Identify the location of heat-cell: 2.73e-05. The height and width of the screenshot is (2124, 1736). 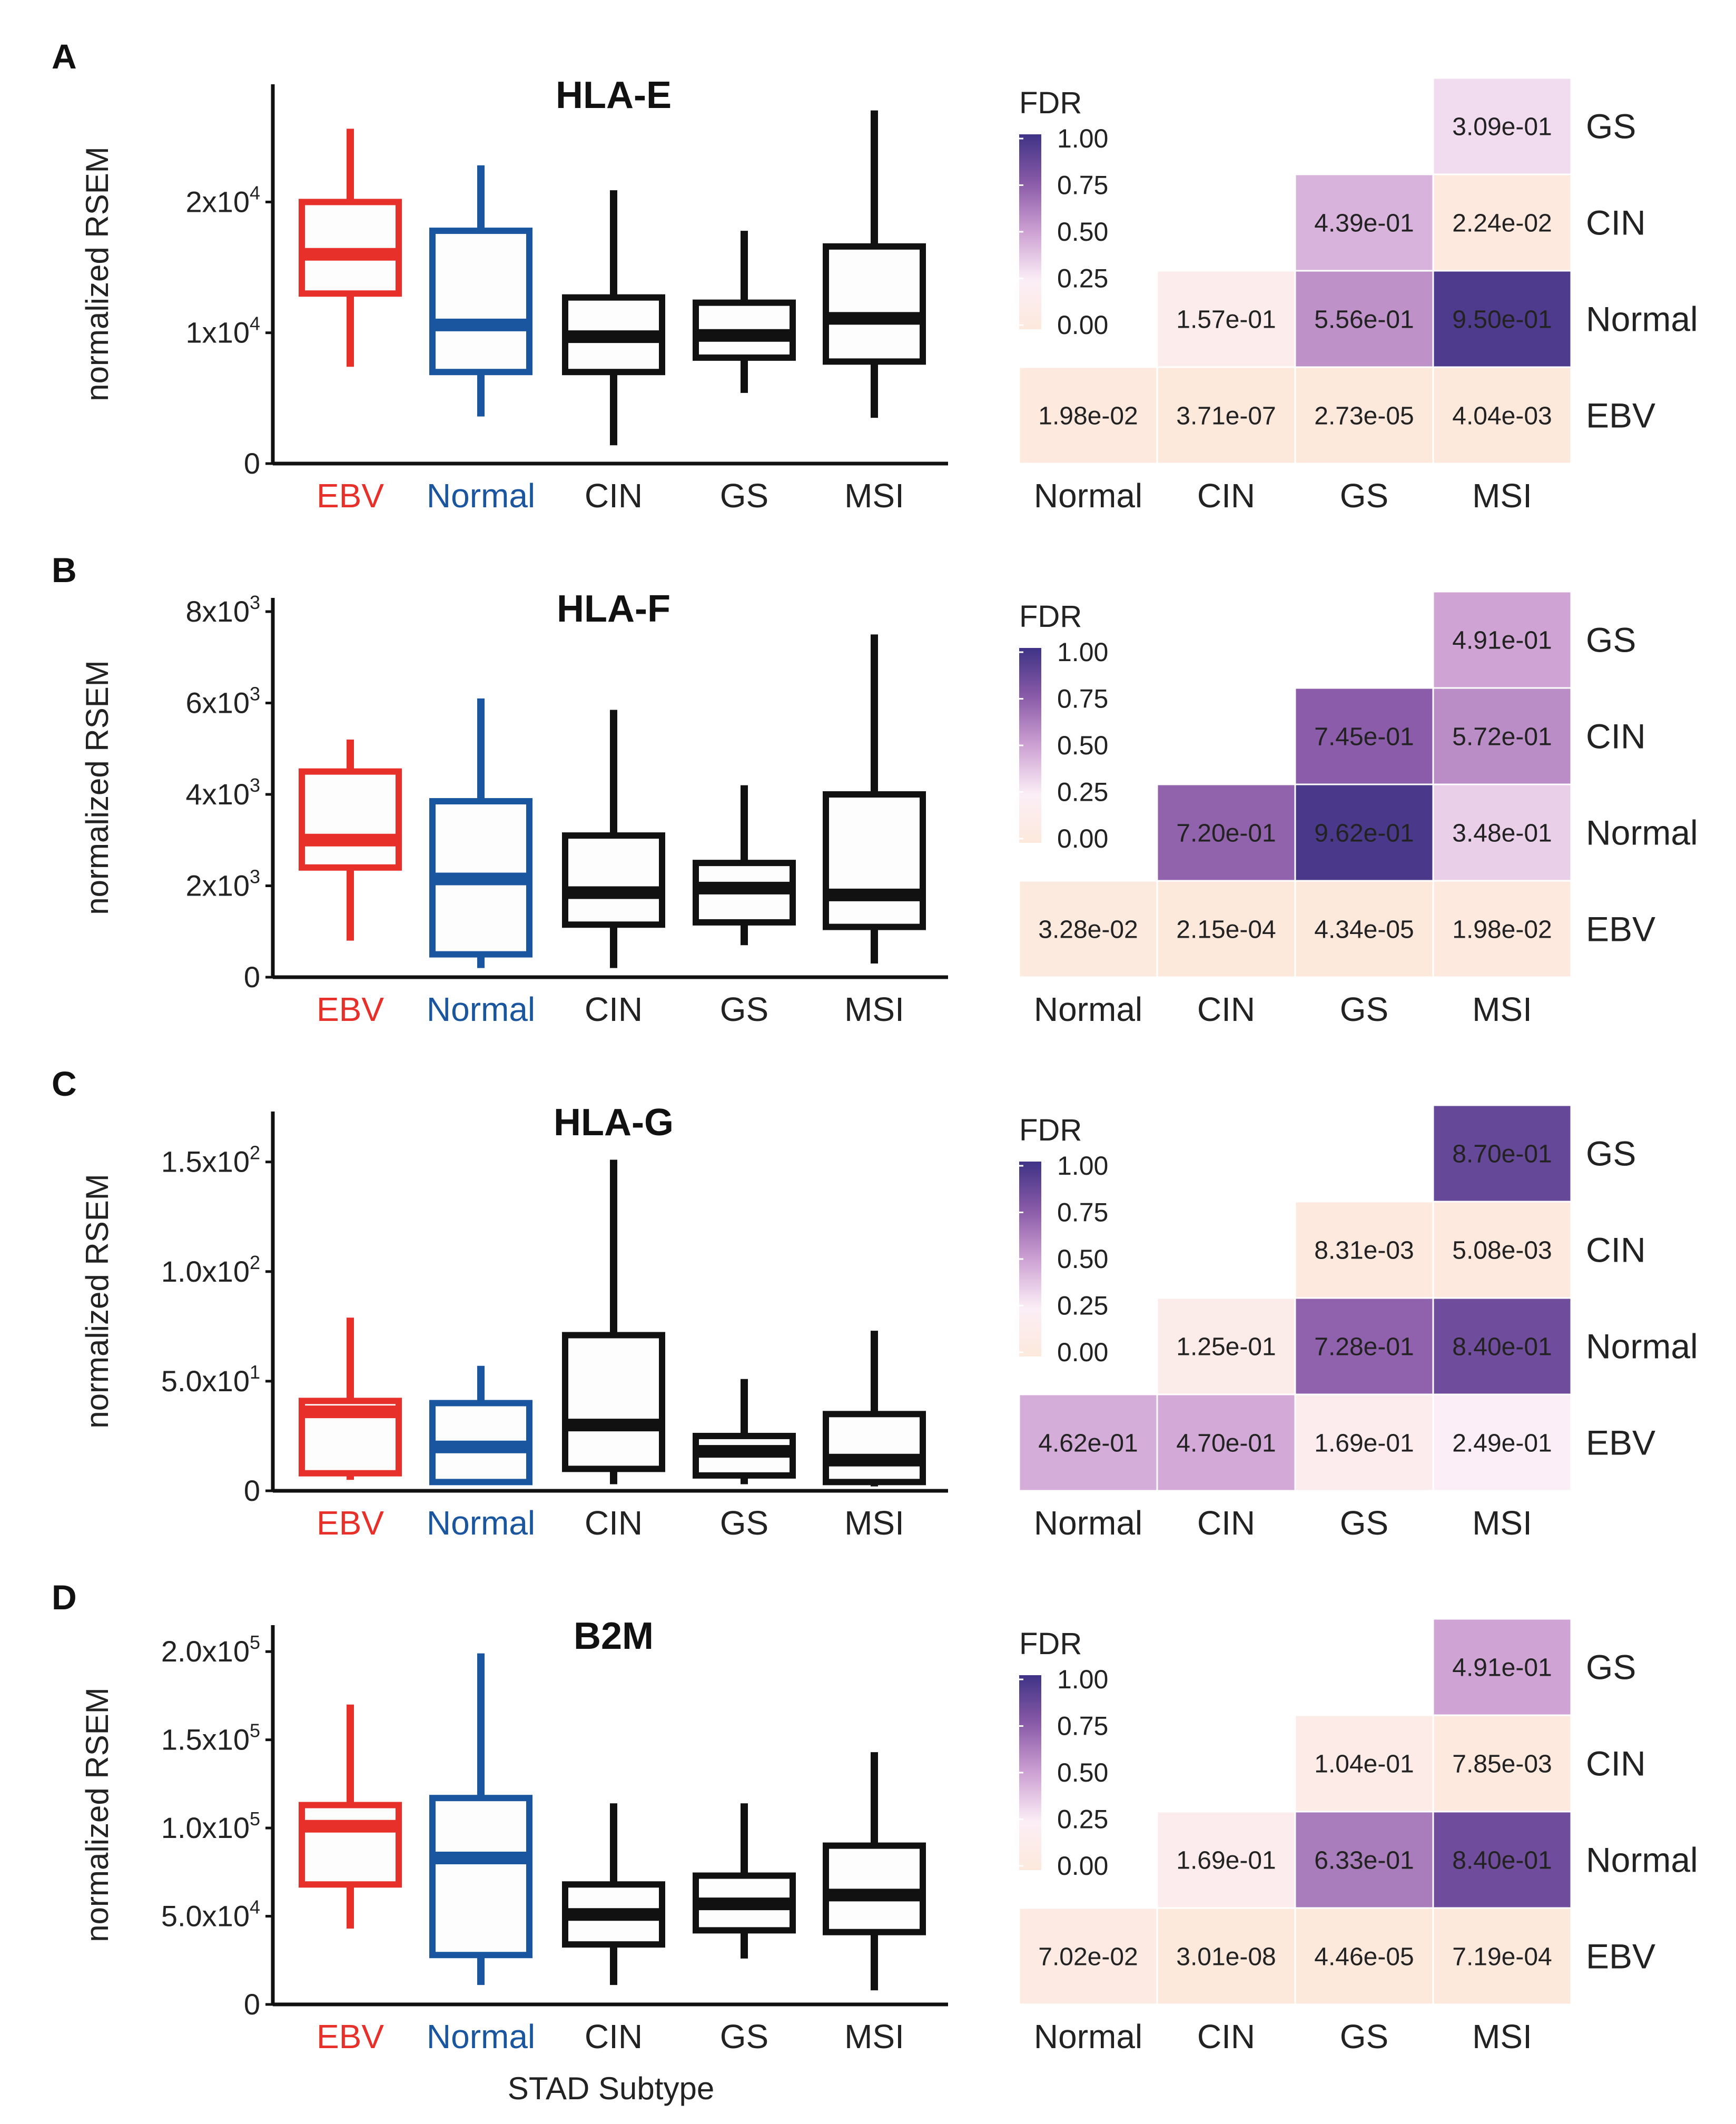
(1364, 416).